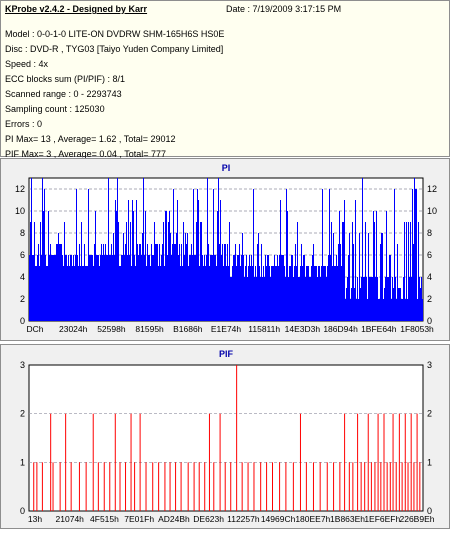 The image size is (450, 533). Describe the element at coordinates (226, 354) in the screenshot. I see `pif-chart-title: PIF` at that location.